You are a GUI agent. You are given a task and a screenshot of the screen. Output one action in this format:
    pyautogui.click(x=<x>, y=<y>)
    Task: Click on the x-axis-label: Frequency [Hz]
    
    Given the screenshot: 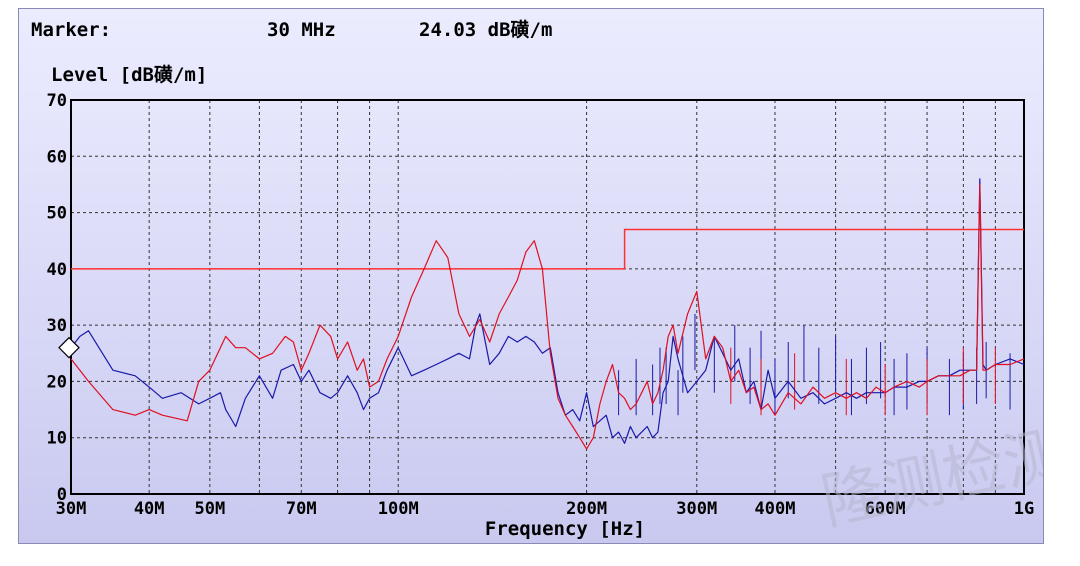 What is the action you would take?
    pyautogui.click(x=565, y=529)
    